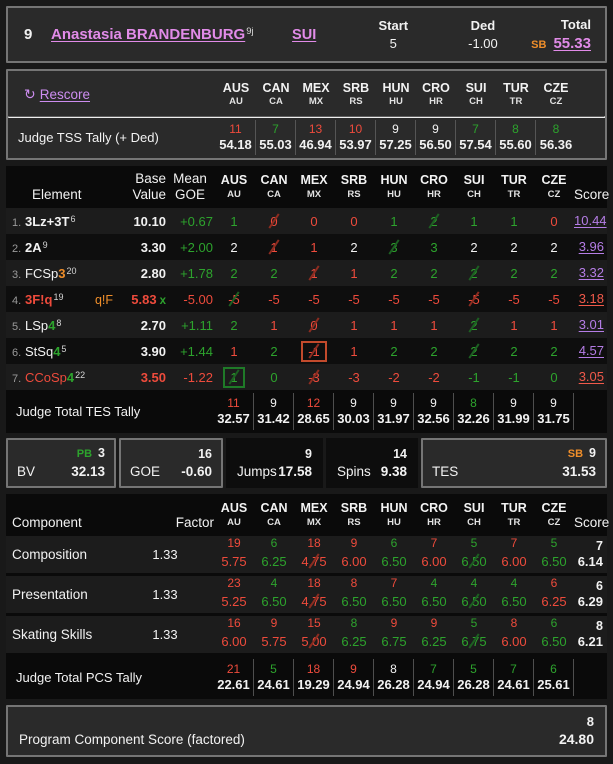 The image size is (613, 764). Describe the element at coordinates (591, 350) in the screenshot. I see `element-score-link: 4.57` at that location.